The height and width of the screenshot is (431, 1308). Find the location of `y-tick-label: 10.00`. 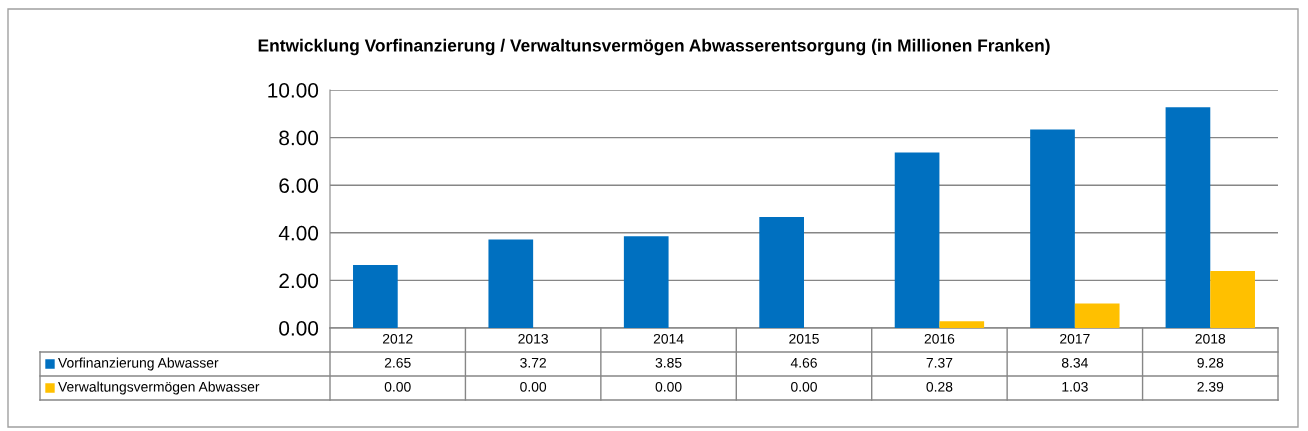

y-tick-label: 10.00 is located at coordinates (293, 90).